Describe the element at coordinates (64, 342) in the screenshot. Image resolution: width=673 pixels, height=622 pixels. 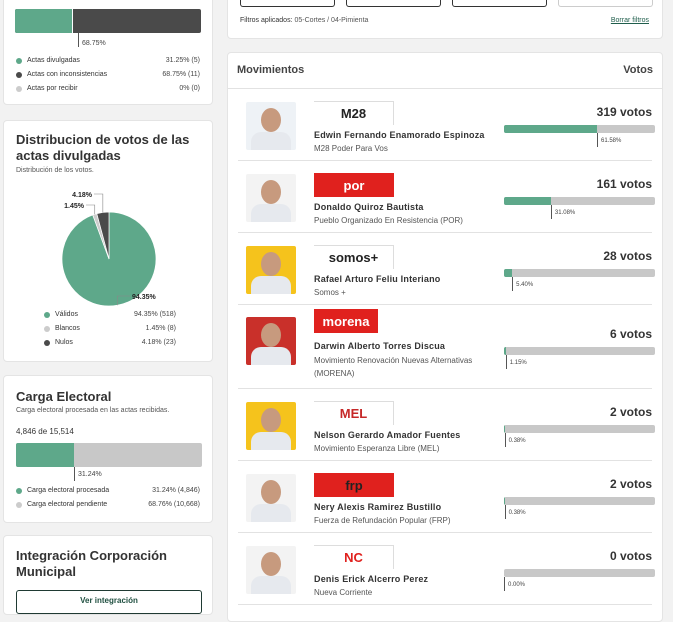
I see `legend-label: Nulos` at that location.